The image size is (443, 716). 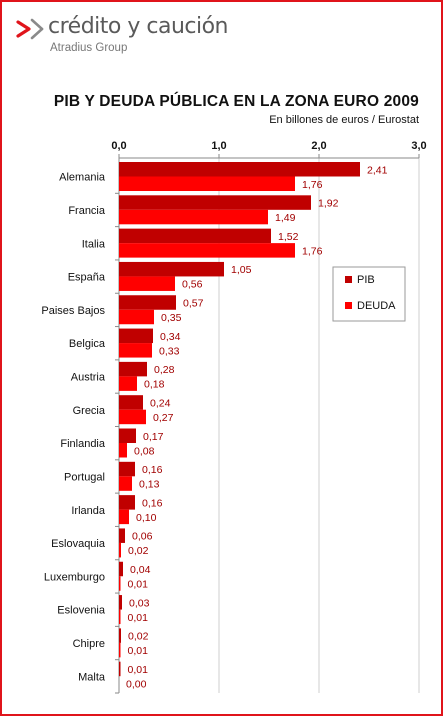 What do you see at coordinates (169, 351) in the screenshot?
I see `data-label: 0,33` at bounding box center [169, 351].